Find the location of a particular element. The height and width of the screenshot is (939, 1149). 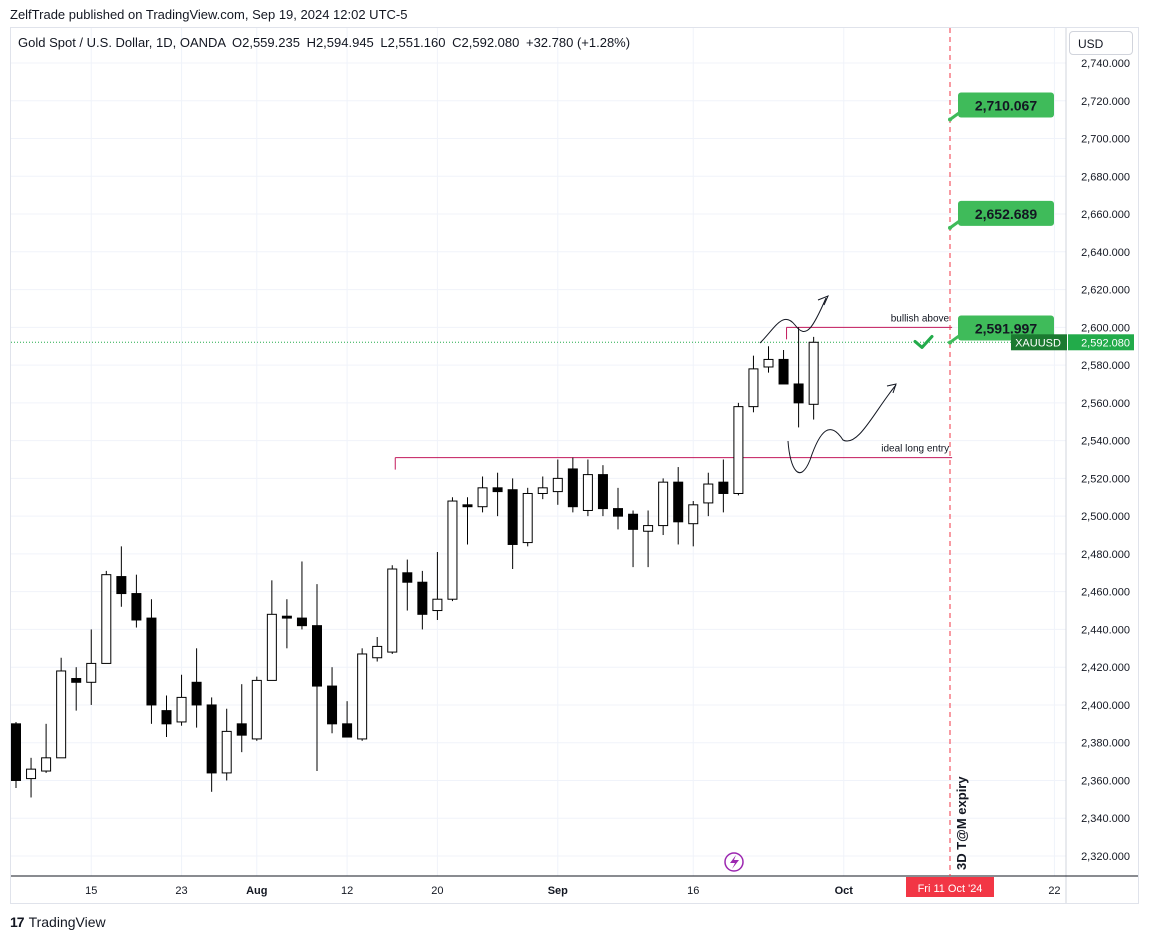

y-tick-label: 2,320.000 is located at coordinates (1105, 857).